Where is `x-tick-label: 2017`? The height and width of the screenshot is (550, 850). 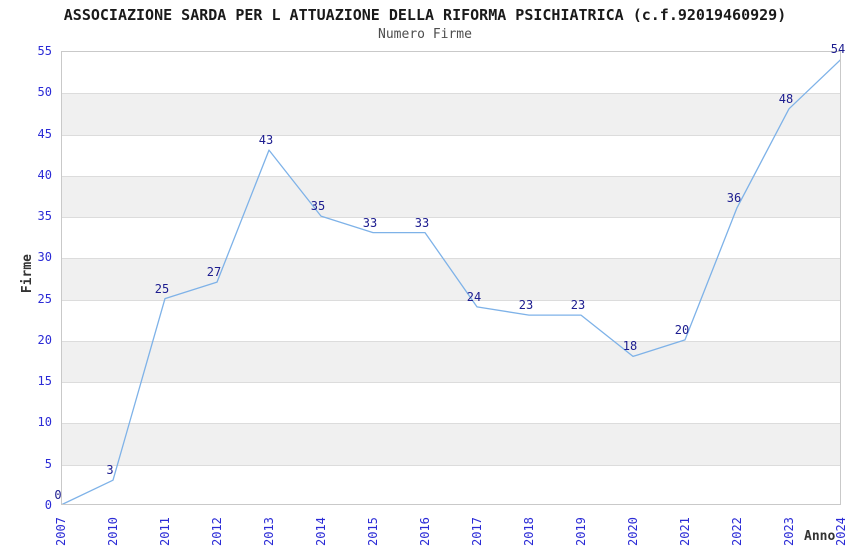
x-tick-label: 2017 is located at coordinates (477, 531).